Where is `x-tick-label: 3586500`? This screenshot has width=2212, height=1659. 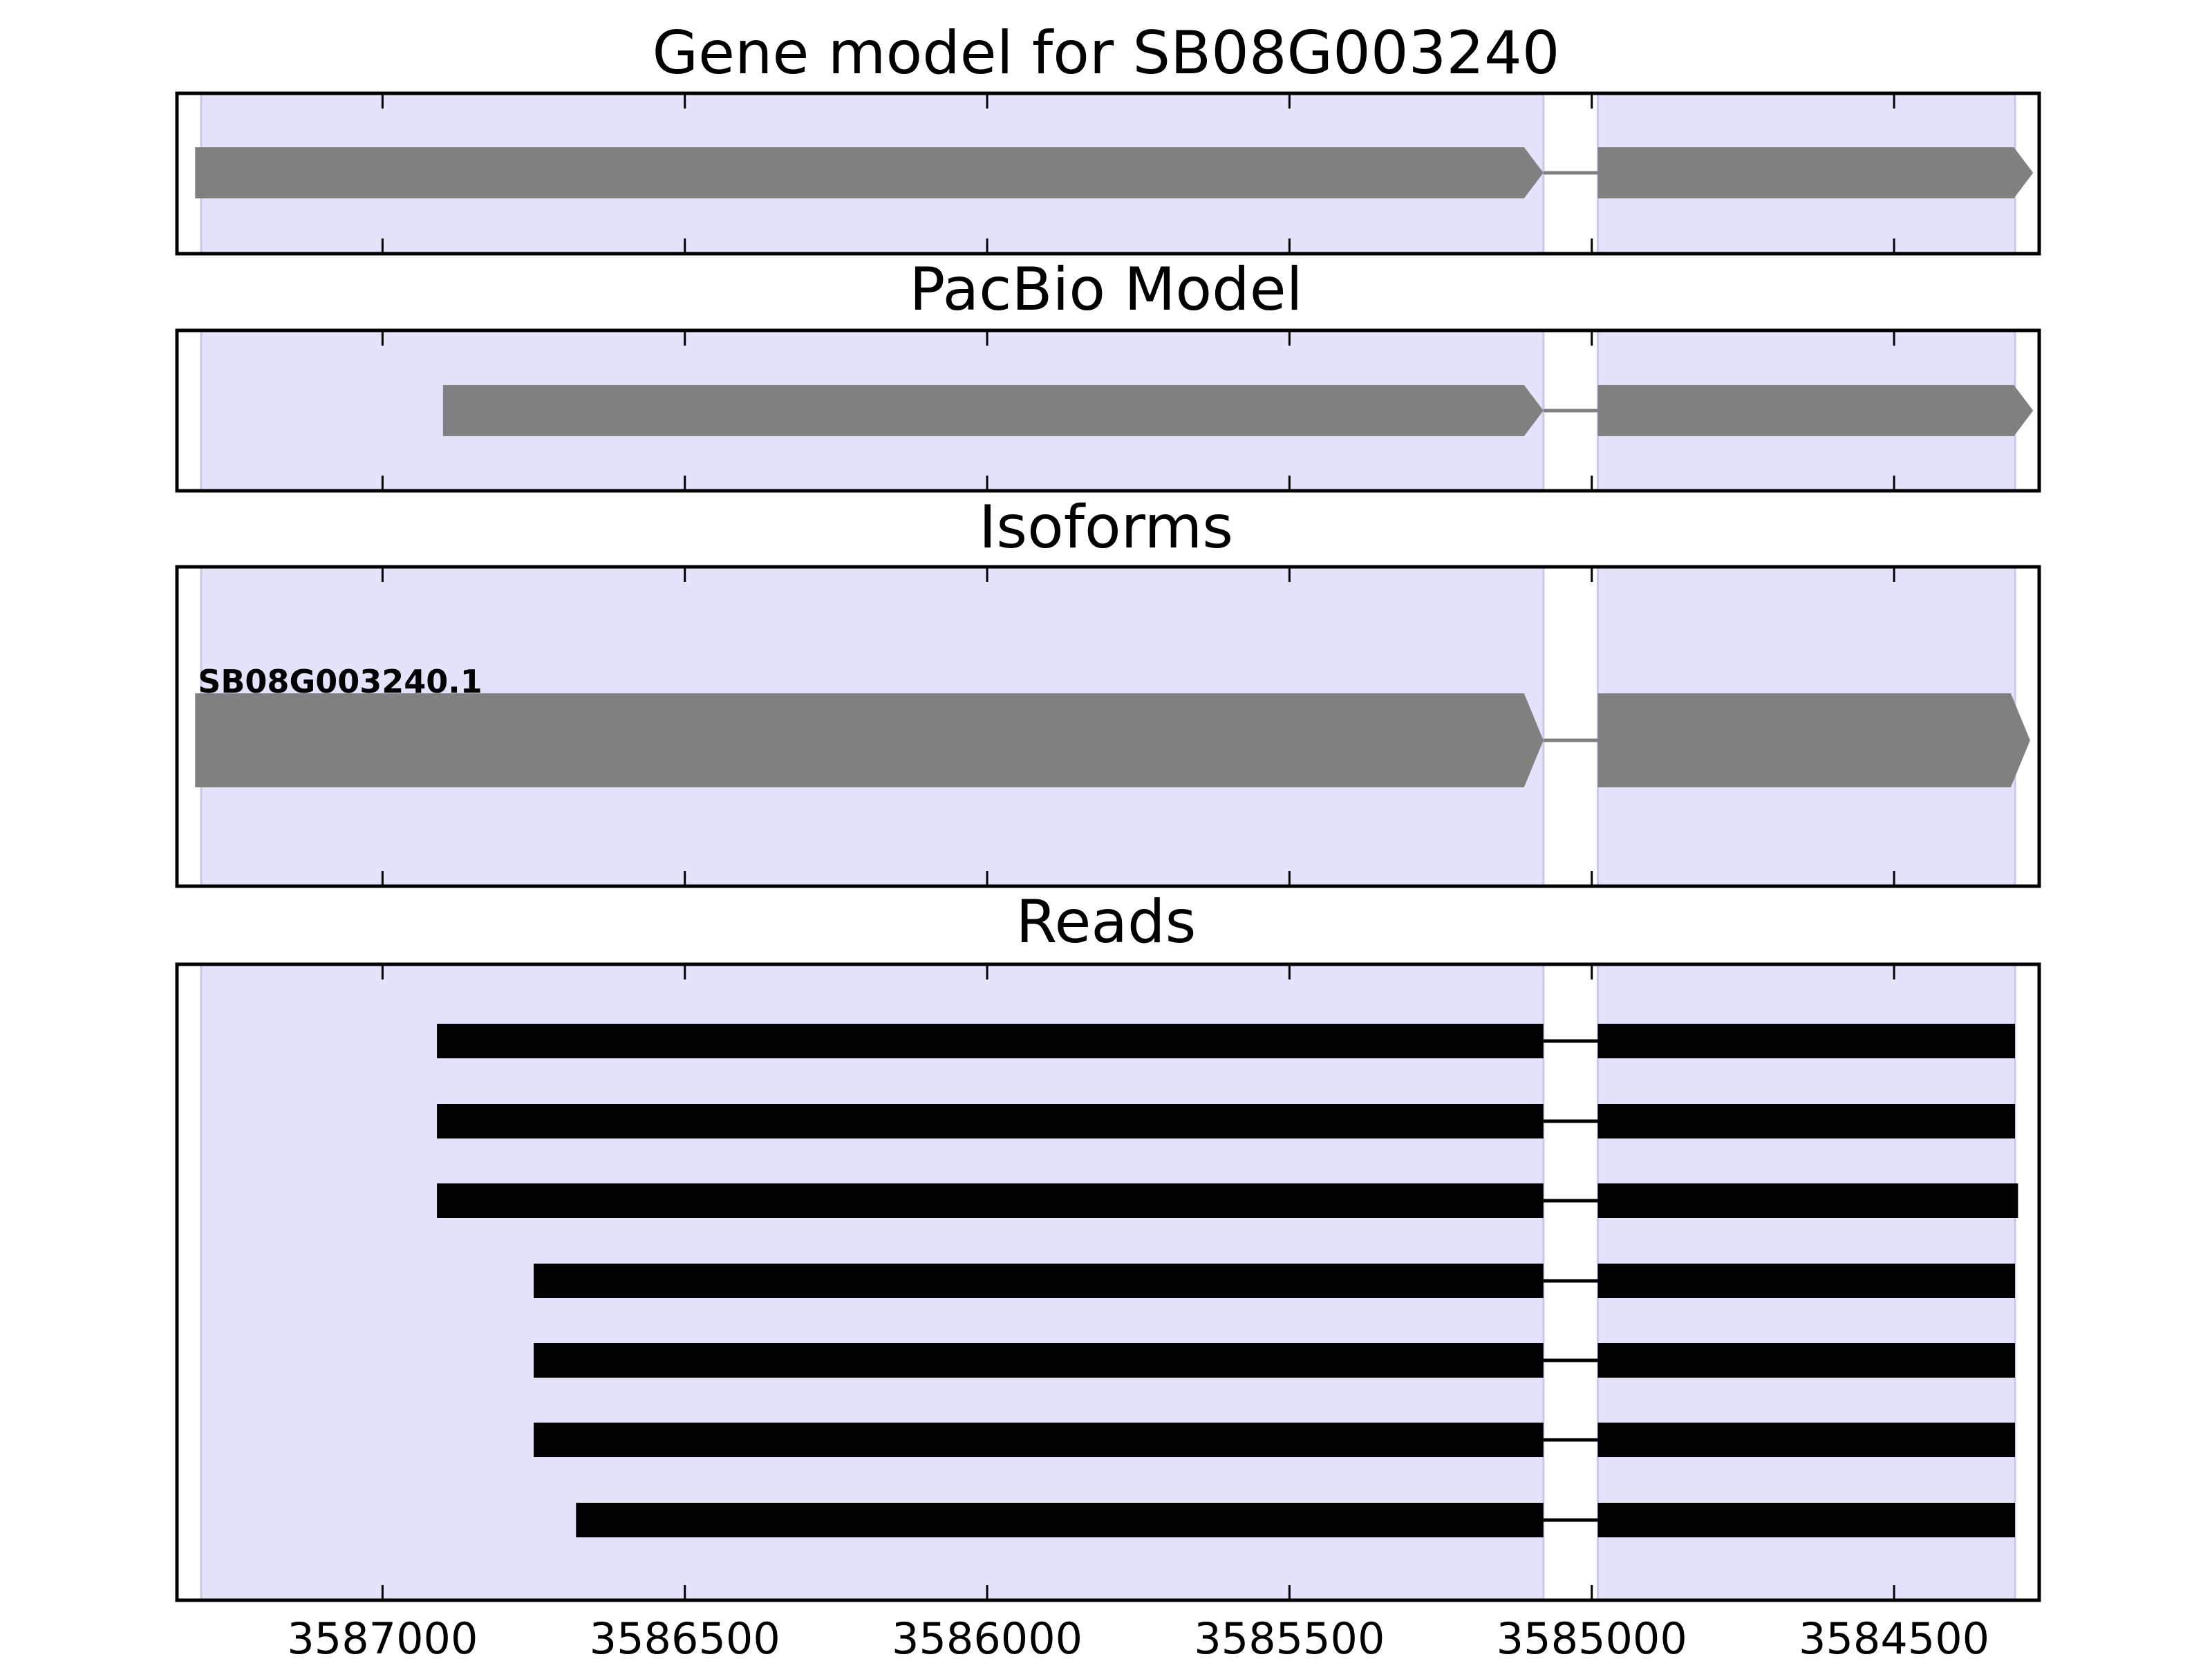
x-tick-label: 3586500 is located at coordinates (685, 1636).